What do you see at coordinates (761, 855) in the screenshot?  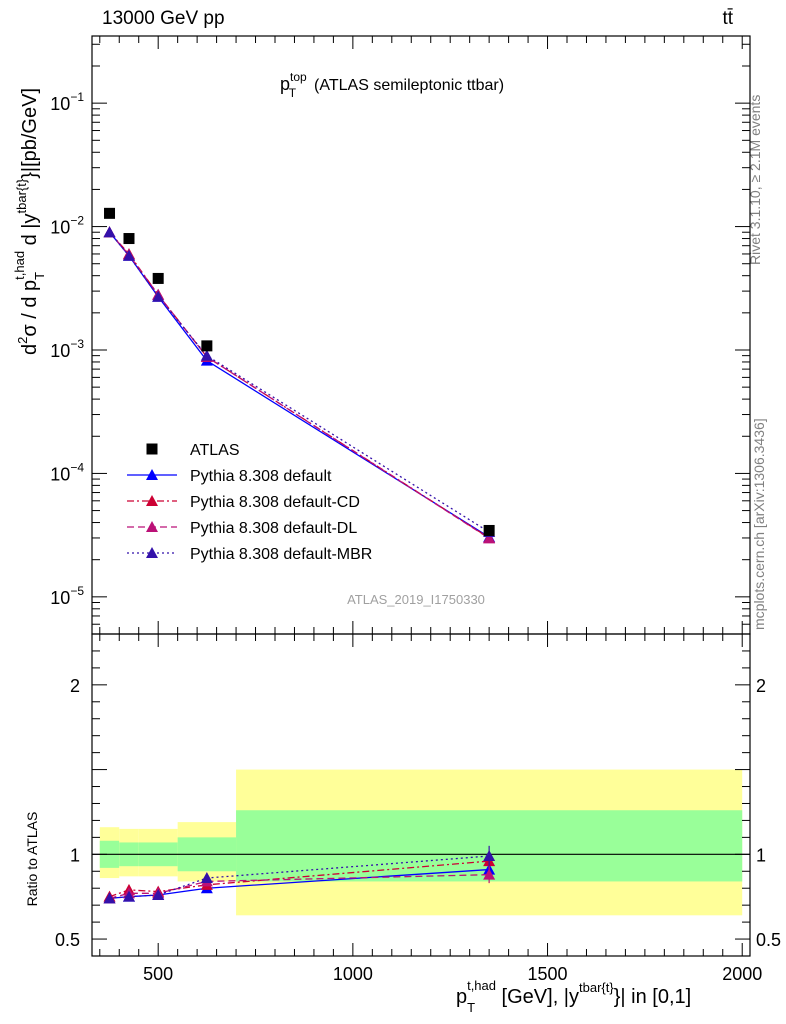 I see `ratio-y-tick-label-right: 1` at bounding box center [761, 855].